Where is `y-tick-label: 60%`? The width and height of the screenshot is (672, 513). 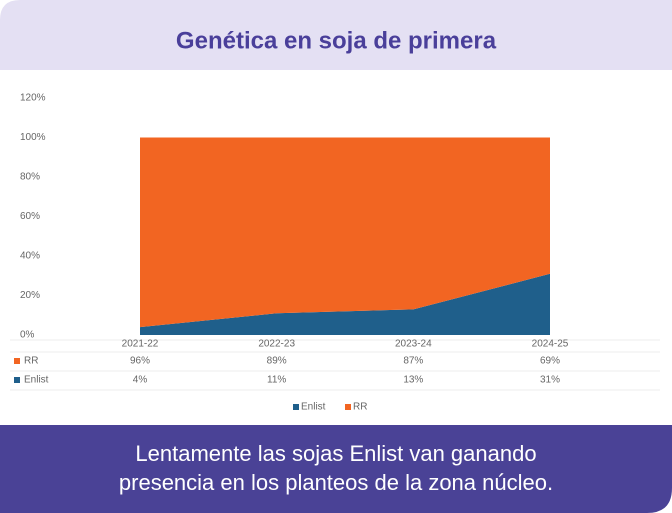 y-tick-label: 60% is located at coordinates (30, 216).